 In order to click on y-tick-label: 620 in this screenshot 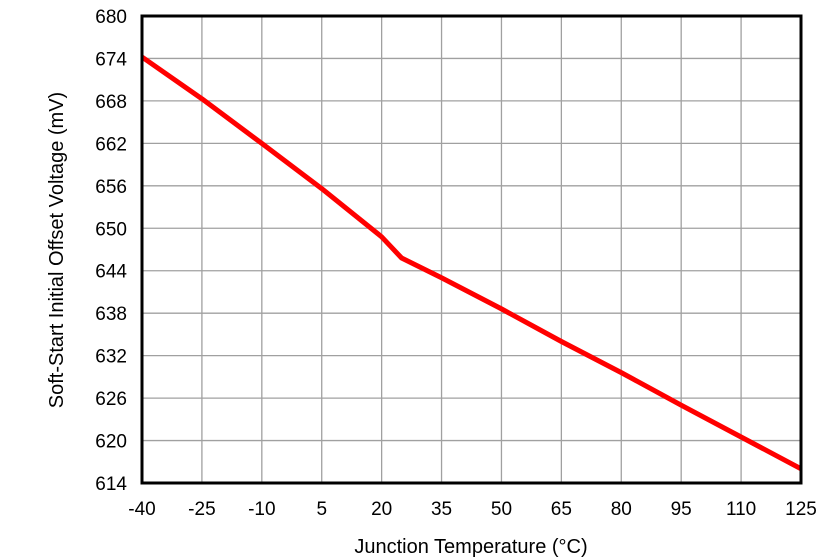, I will do `click(111, 442)`.